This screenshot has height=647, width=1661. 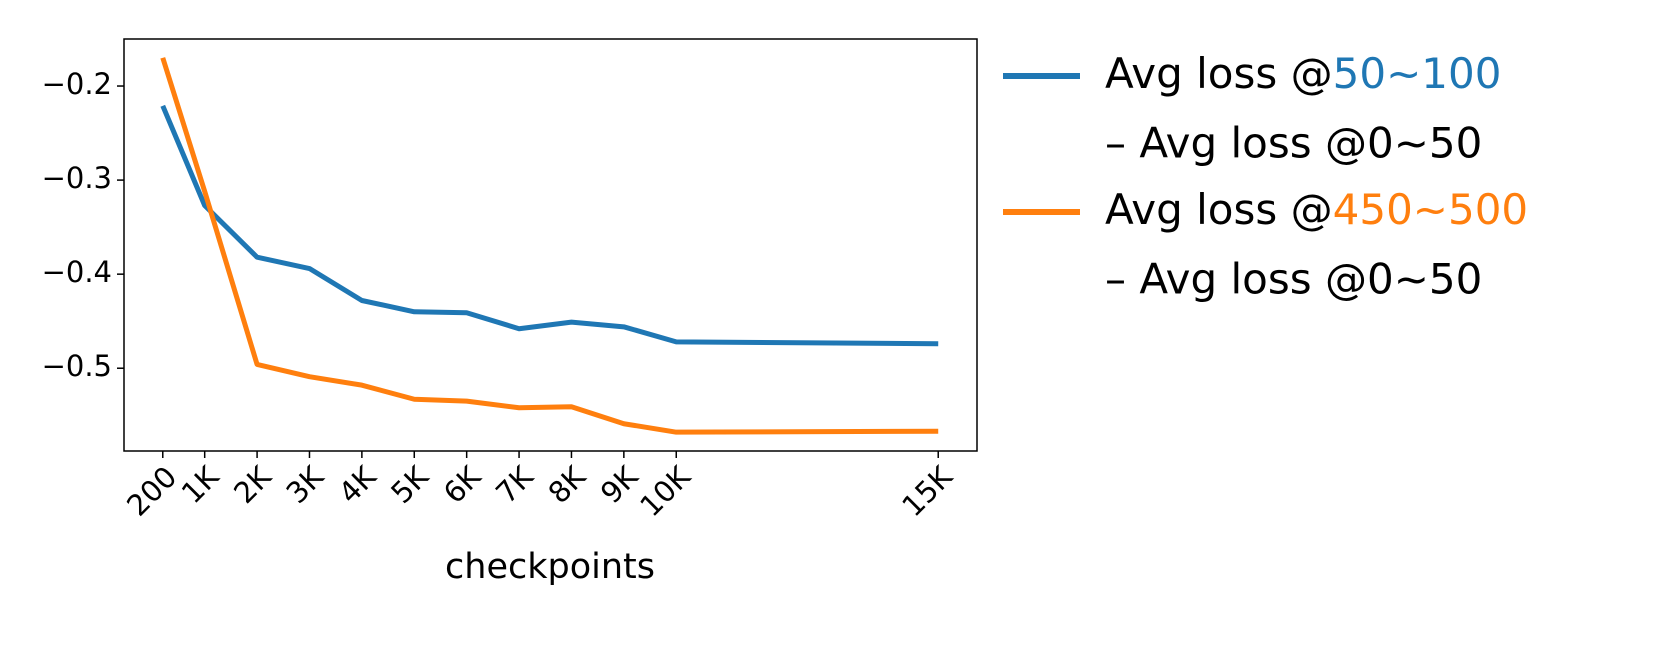 What do you see at coordinates (357, 484) in the screenshot?
I see `x-tick-label: 4K` at bounding box center [357, 484].